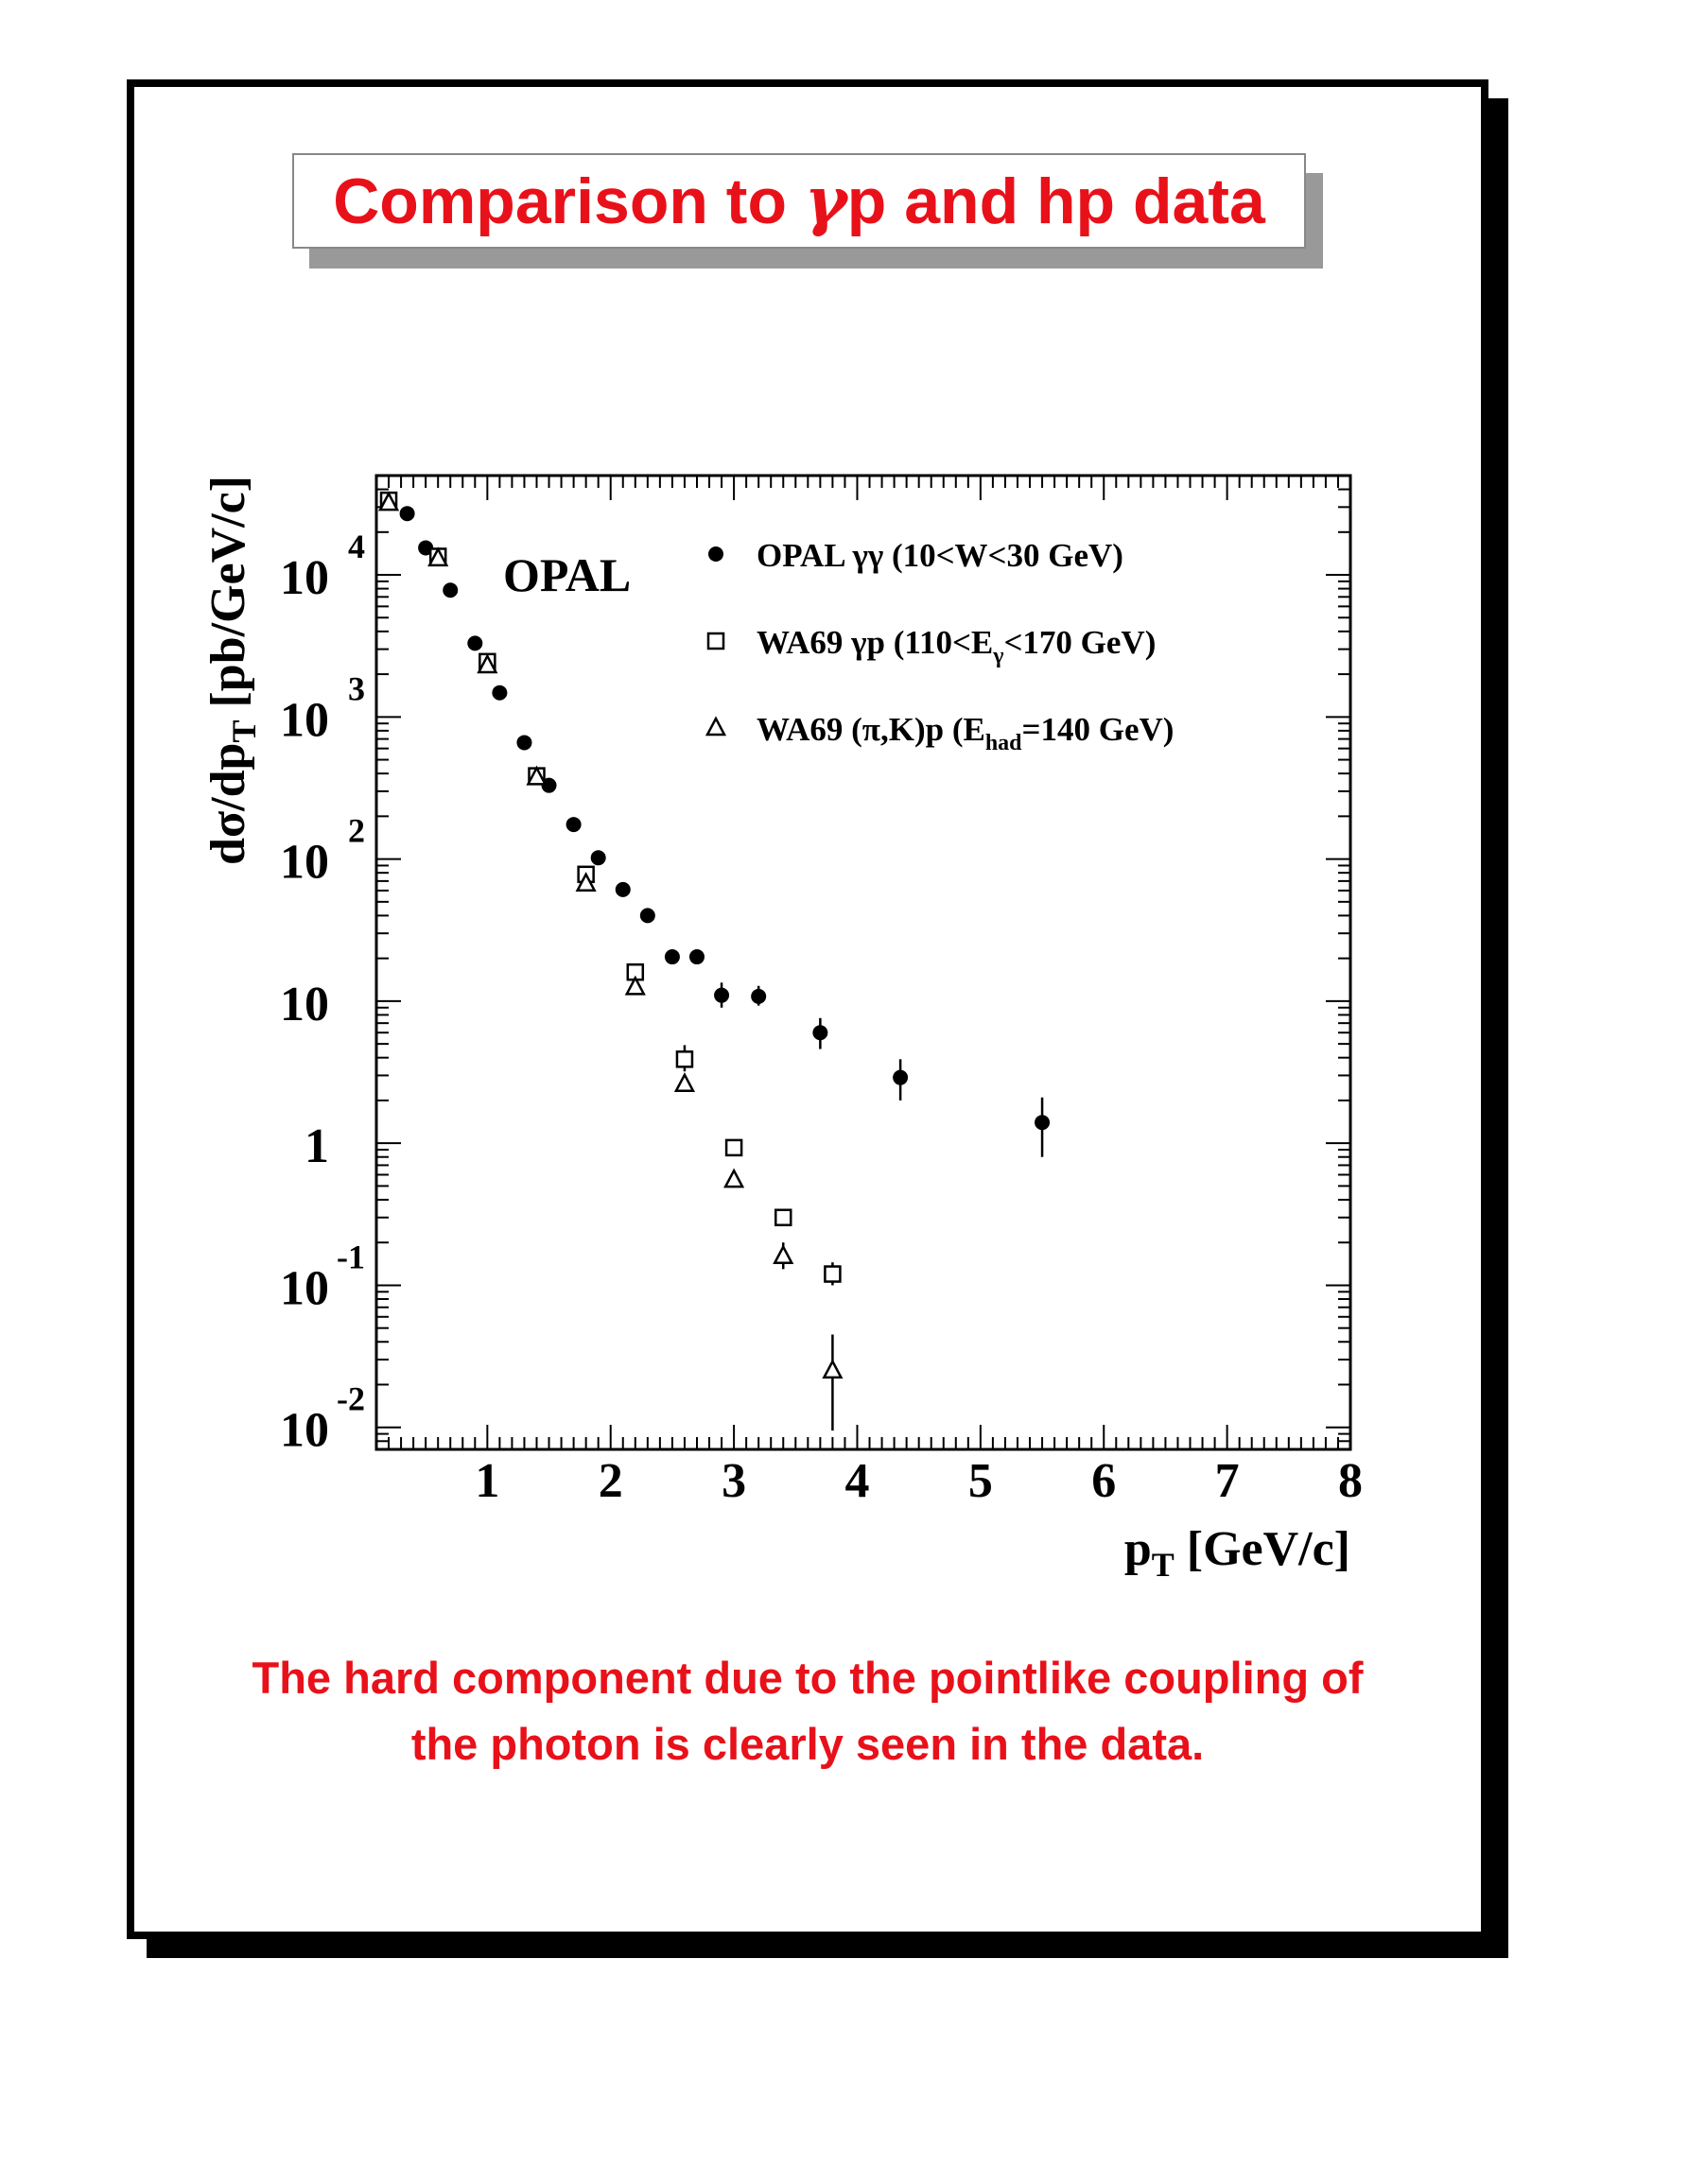 This screenshot has height=2184, width=1688. I want to click on title-box: Comparison to γp and hp data, so click(799, 201).